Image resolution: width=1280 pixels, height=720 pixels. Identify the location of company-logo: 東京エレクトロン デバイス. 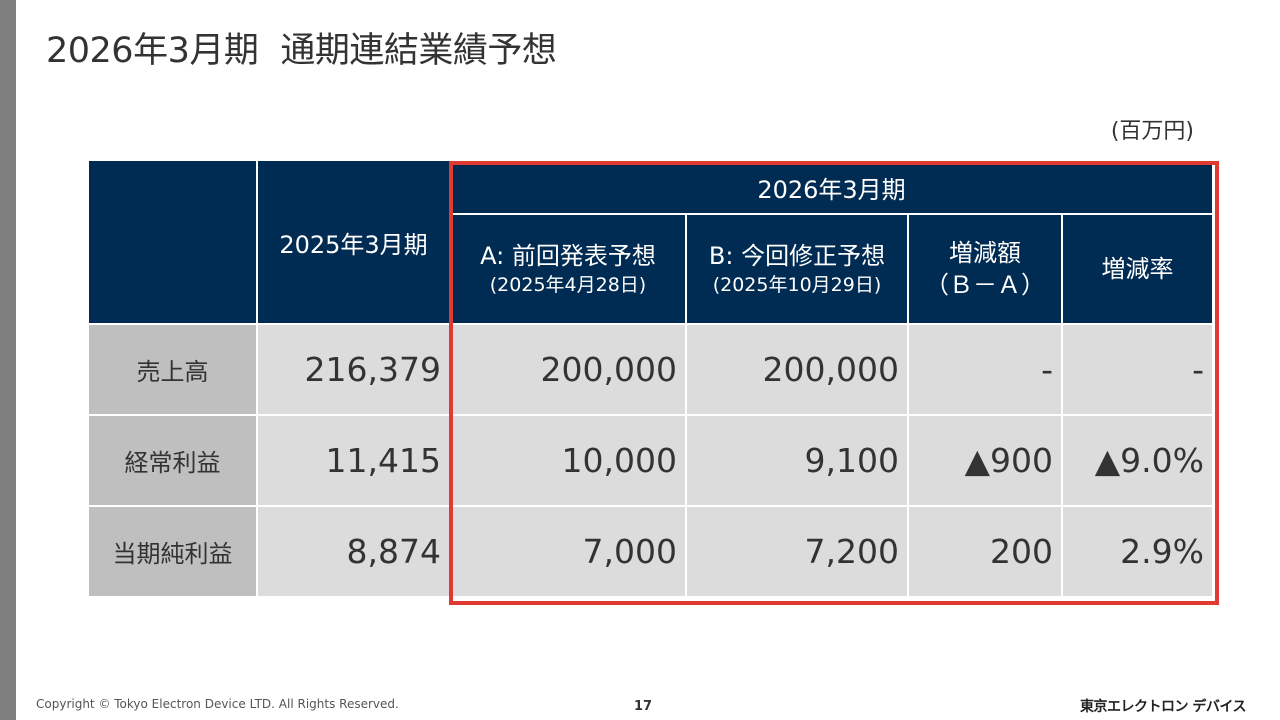
(1163, 707).